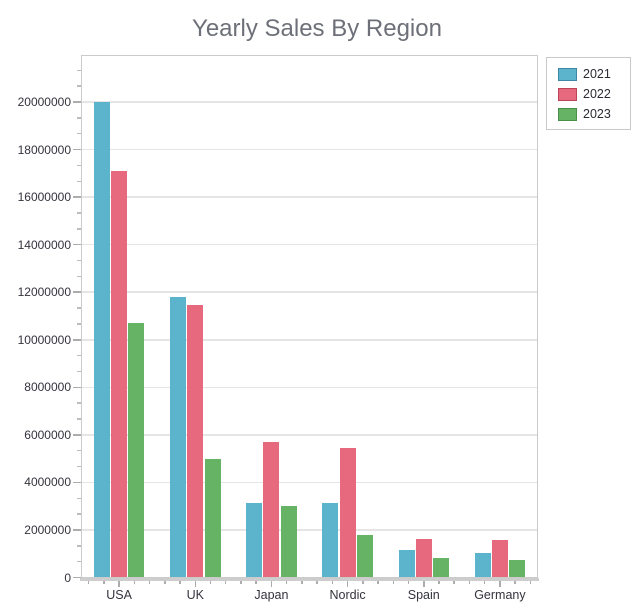 This screenshot has height=614, width=634. What do you see at coordinates (423, 558) in the screenshot?
I see `bar-spain-2022` at bounding box center [423, 558].